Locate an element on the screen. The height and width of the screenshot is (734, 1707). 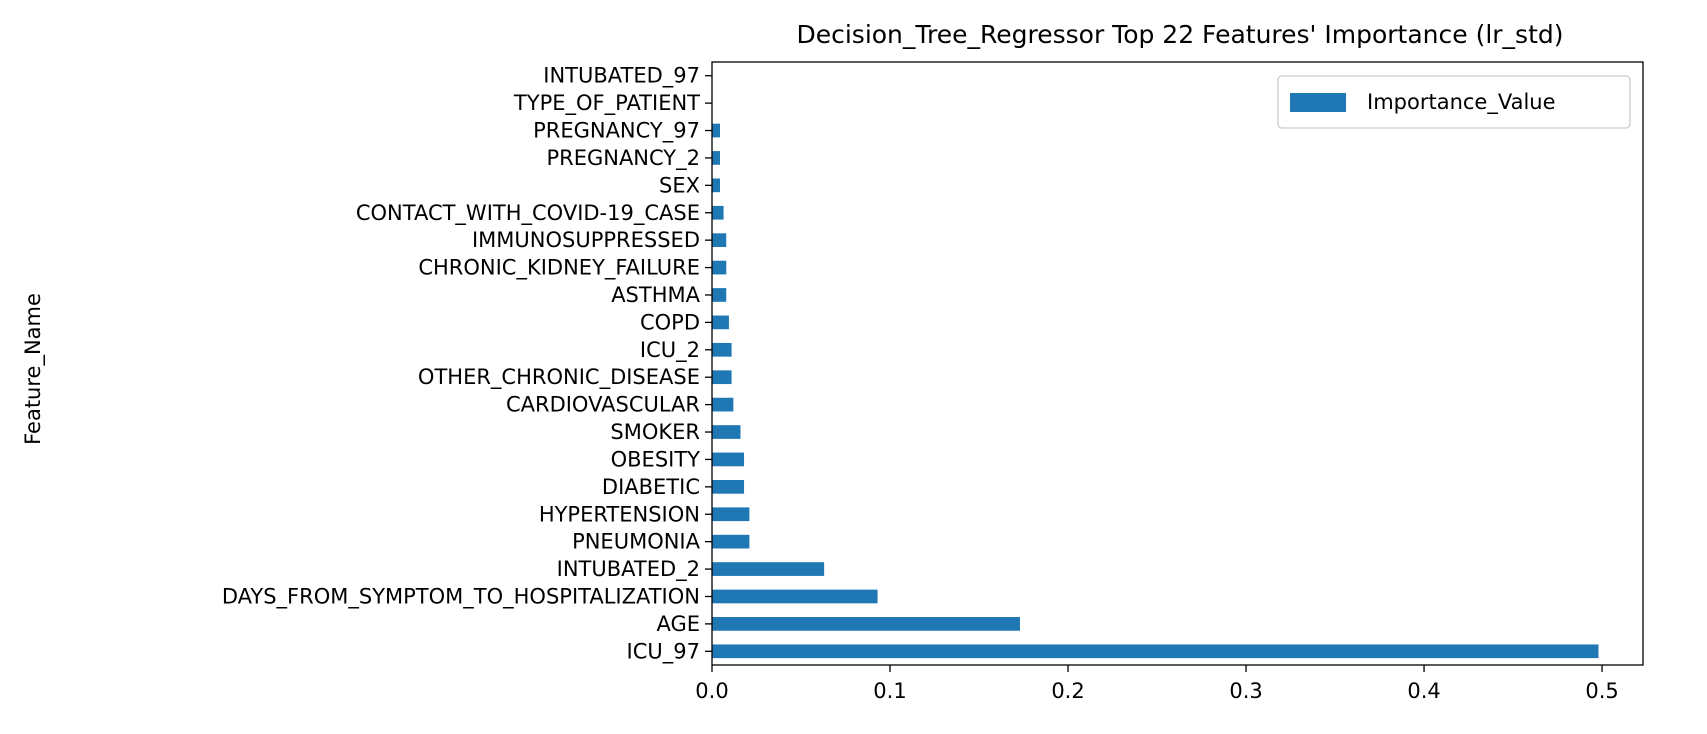
bar-immunosuppressed is located at coordinates (719, 240).